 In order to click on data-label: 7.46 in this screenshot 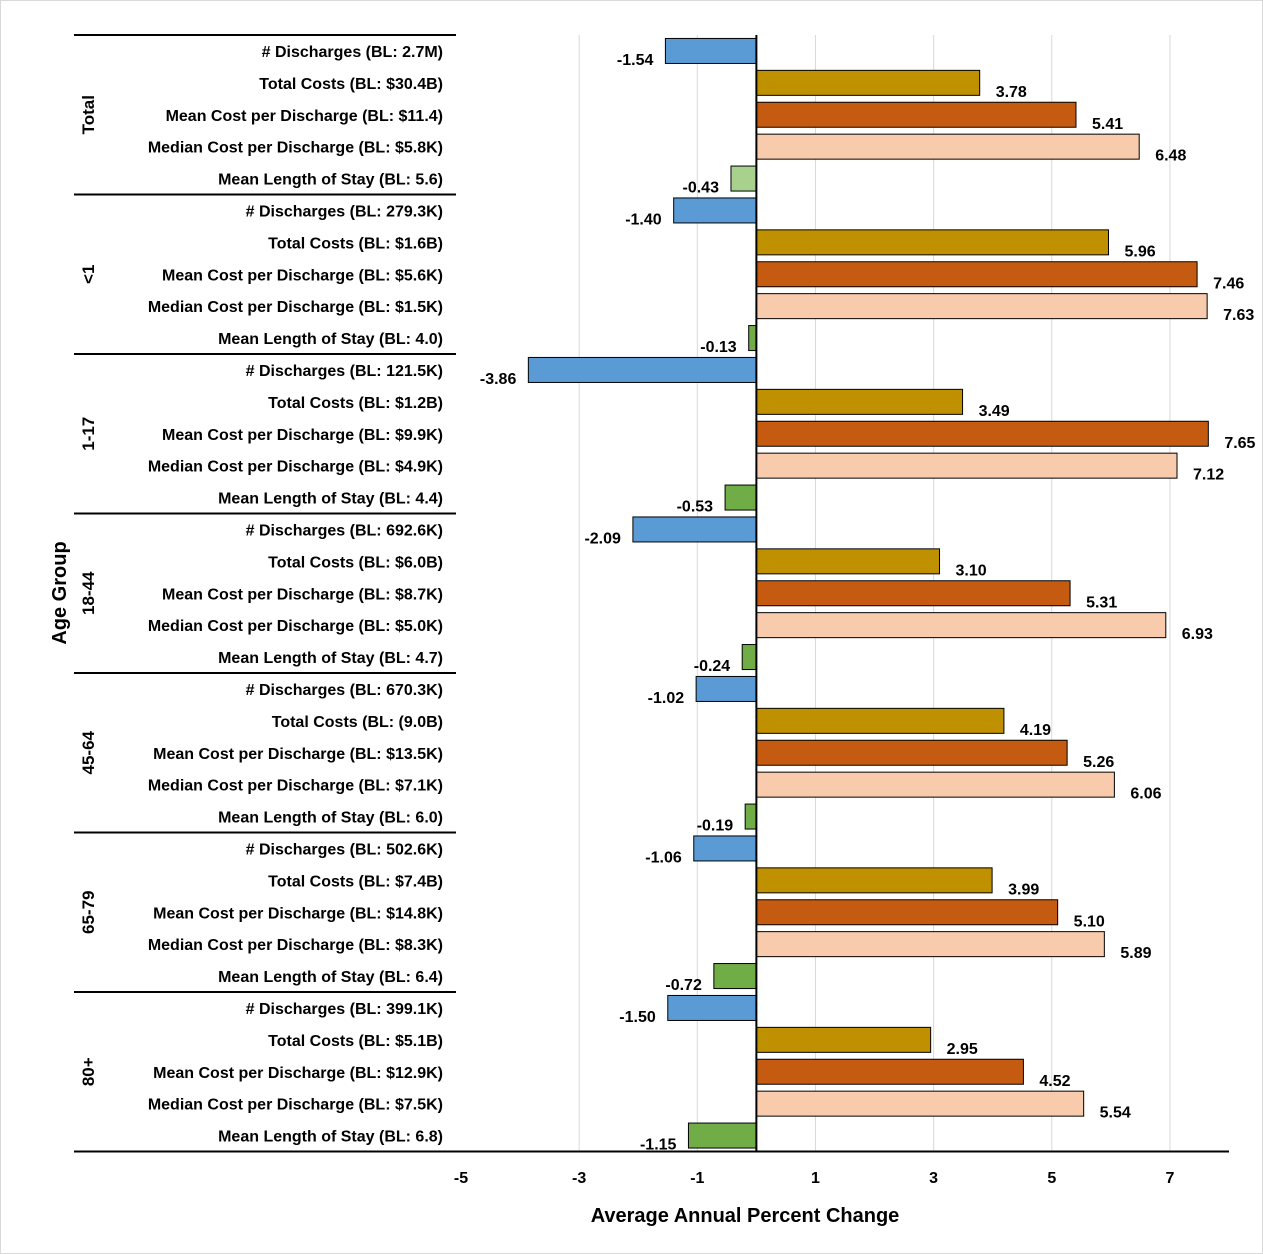, I will do `click(1228, 283)`.